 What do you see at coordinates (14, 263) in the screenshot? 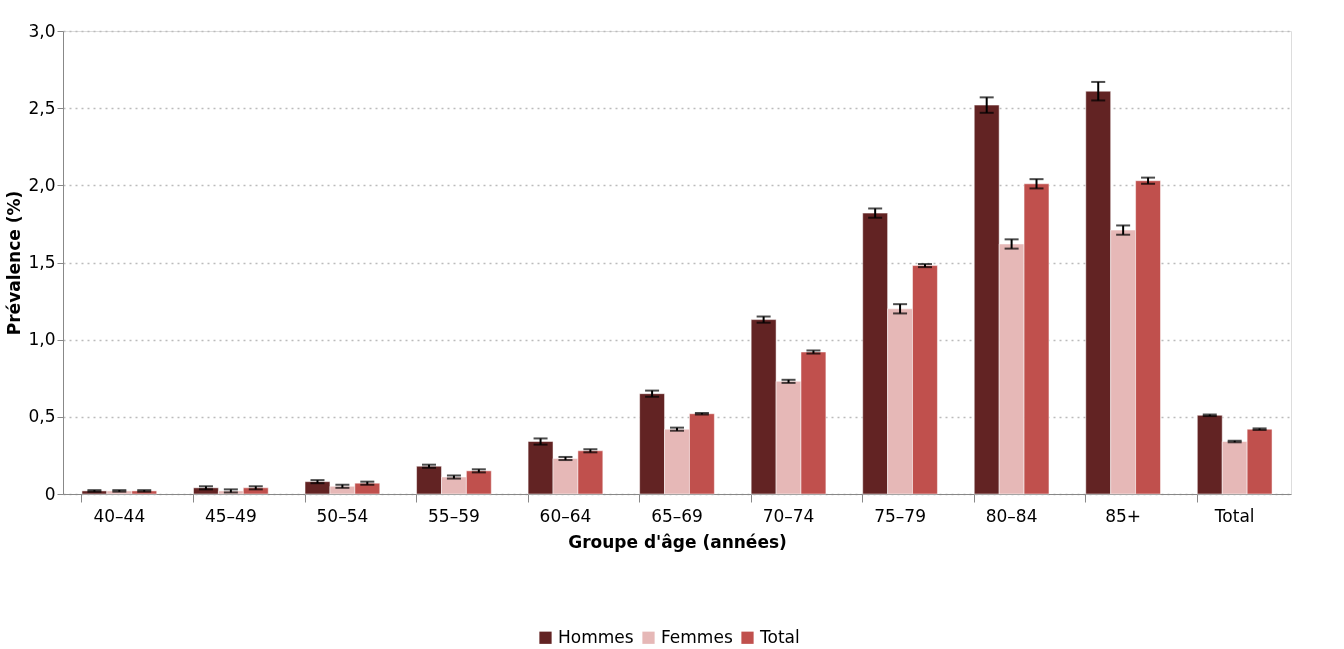
I see `y-axis-title: Prévalence (%)` at bounding box center [14, 263].